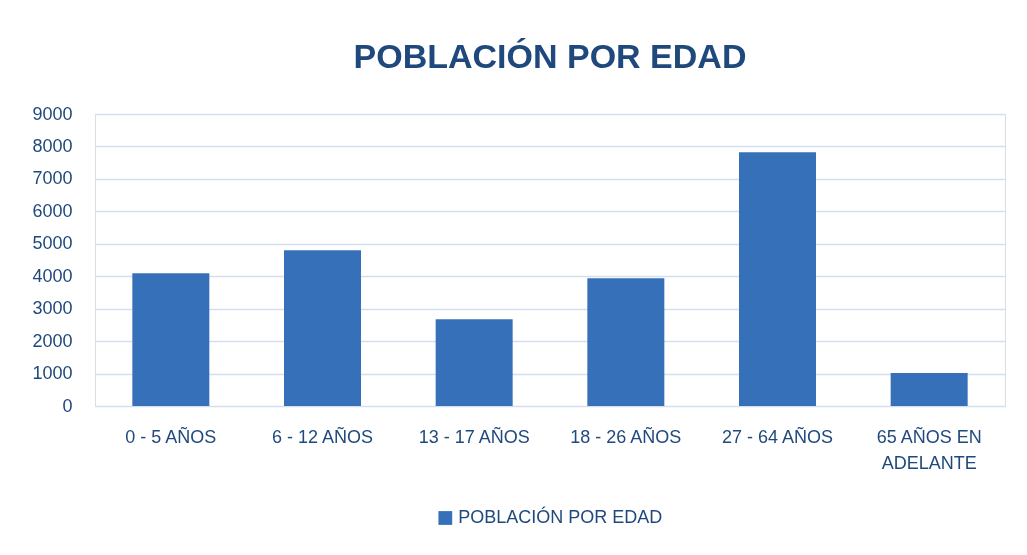 Image resolution: width=1027 pixels, height=555 pixels. I want to click on y-tick-label: 6000, so click(52, 210).